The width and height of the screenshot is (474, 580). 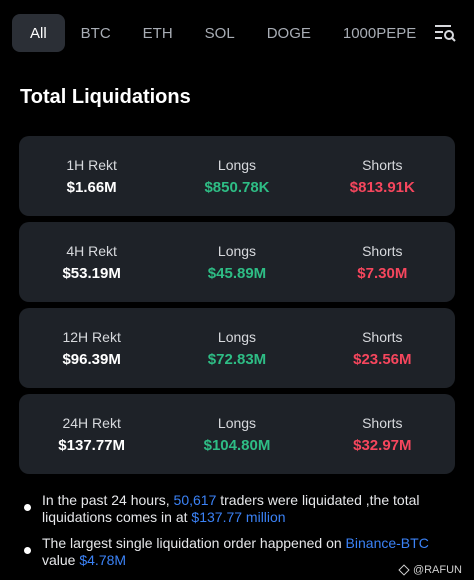 What do you see at coordinates (445, 33) in the screenshot?
I see `filter-search-icon` at bounding box center [445, 33].